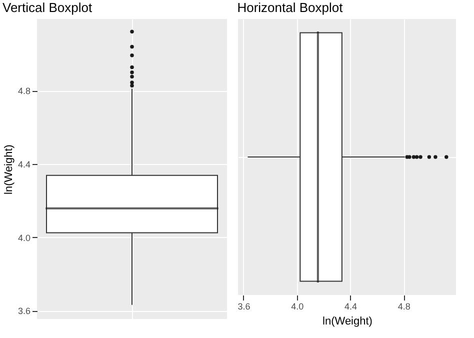  What do you see at coordinates (297, 307) in the screenshot?
I see `x-tick-label: 4.0` at bounding box center [297, 307].